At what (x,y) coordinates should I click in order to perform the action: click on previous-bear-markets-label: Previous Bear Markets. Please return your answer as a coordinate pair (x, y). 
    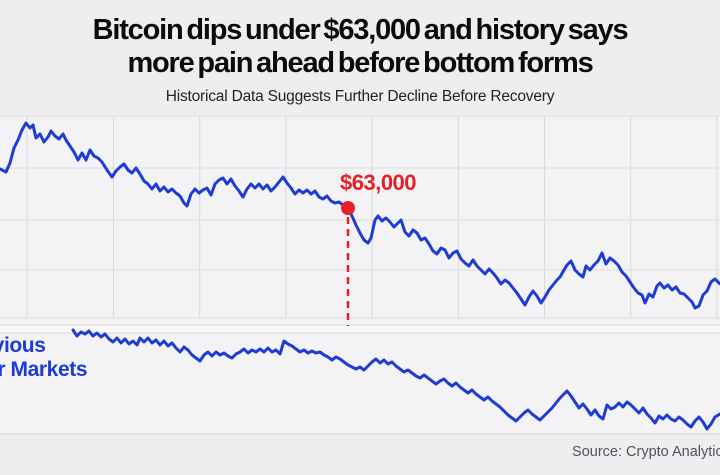
    Looking at the image, I should click on (44, 357).